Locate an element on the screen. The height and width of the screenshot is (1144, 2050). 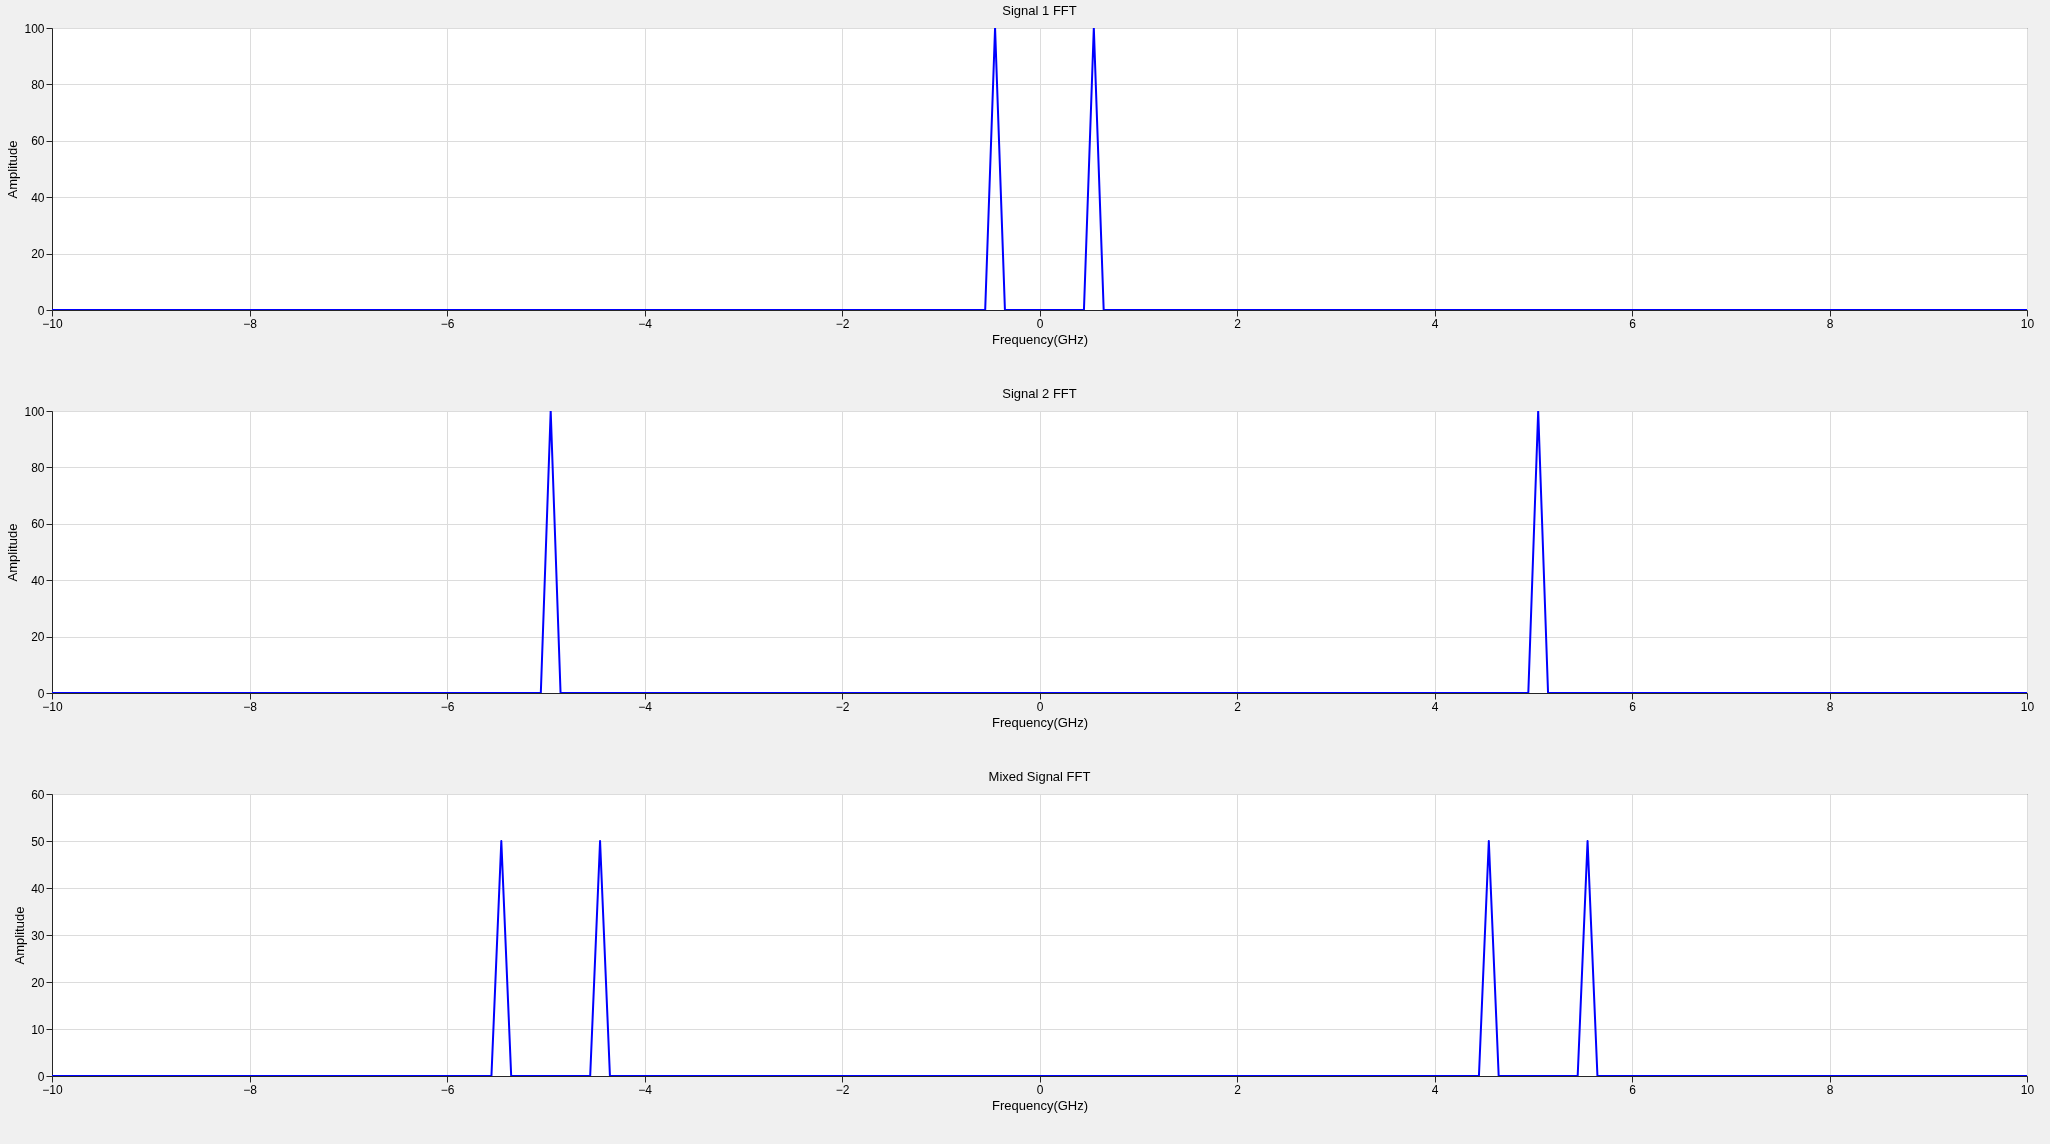
chart-title: Mixed Signal FFT is located at coordinates (1039, 776).